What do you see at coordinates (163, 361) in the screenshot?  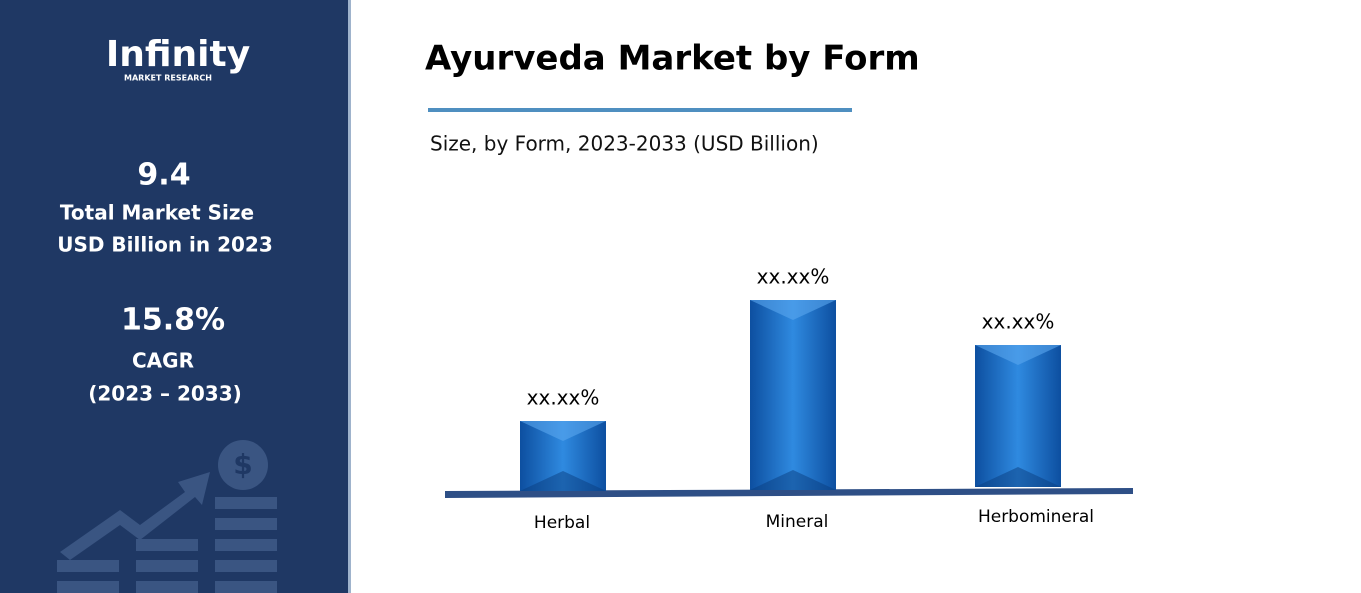 I see `cagr-label: CAGR` at bounding box center [163, 361].